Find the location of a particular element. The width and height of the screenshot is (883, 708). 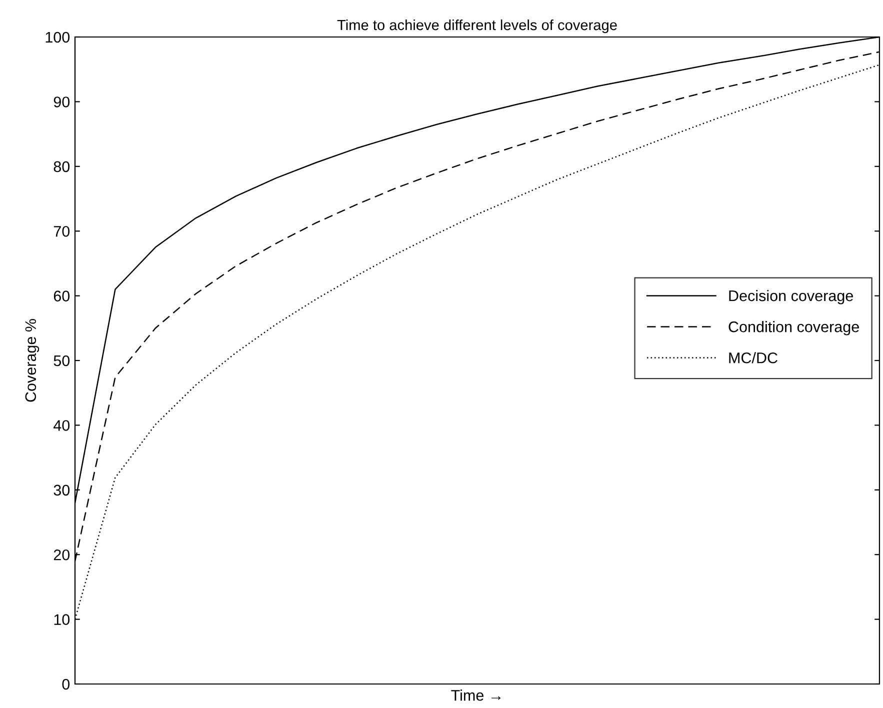

y-tick-label: 60 is located at coordinates (62, 296).